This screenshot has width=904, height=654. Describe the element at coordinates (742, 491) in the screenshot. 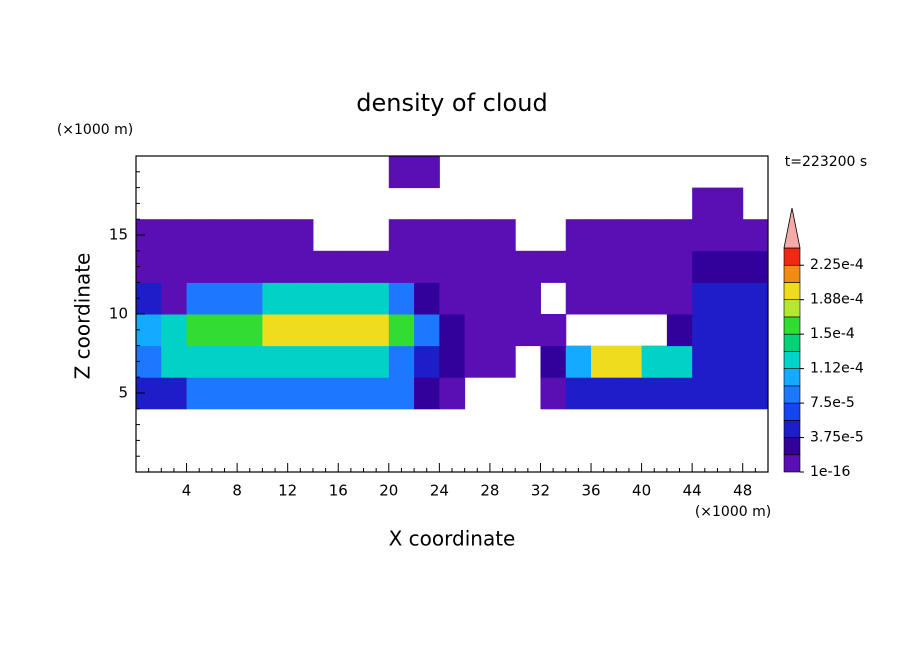

I see `x-tick-label: 48` at that location.